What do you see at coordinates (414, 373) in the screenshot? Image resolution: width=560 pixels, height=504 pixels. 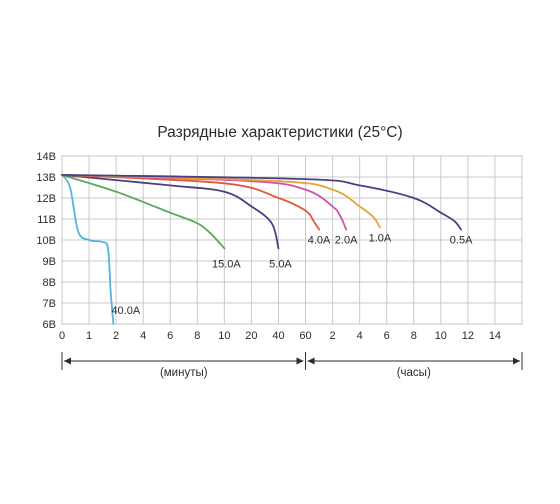 I see `section-label: (часы)` at bounding box center [414, 373].